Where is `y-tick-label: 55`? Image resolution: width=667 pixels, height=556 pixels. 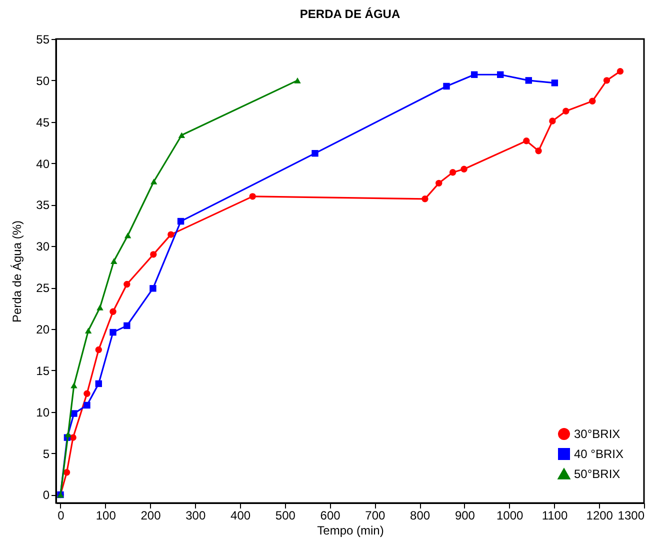 y-tick-label: 55 is located at coordinates (43, 39).